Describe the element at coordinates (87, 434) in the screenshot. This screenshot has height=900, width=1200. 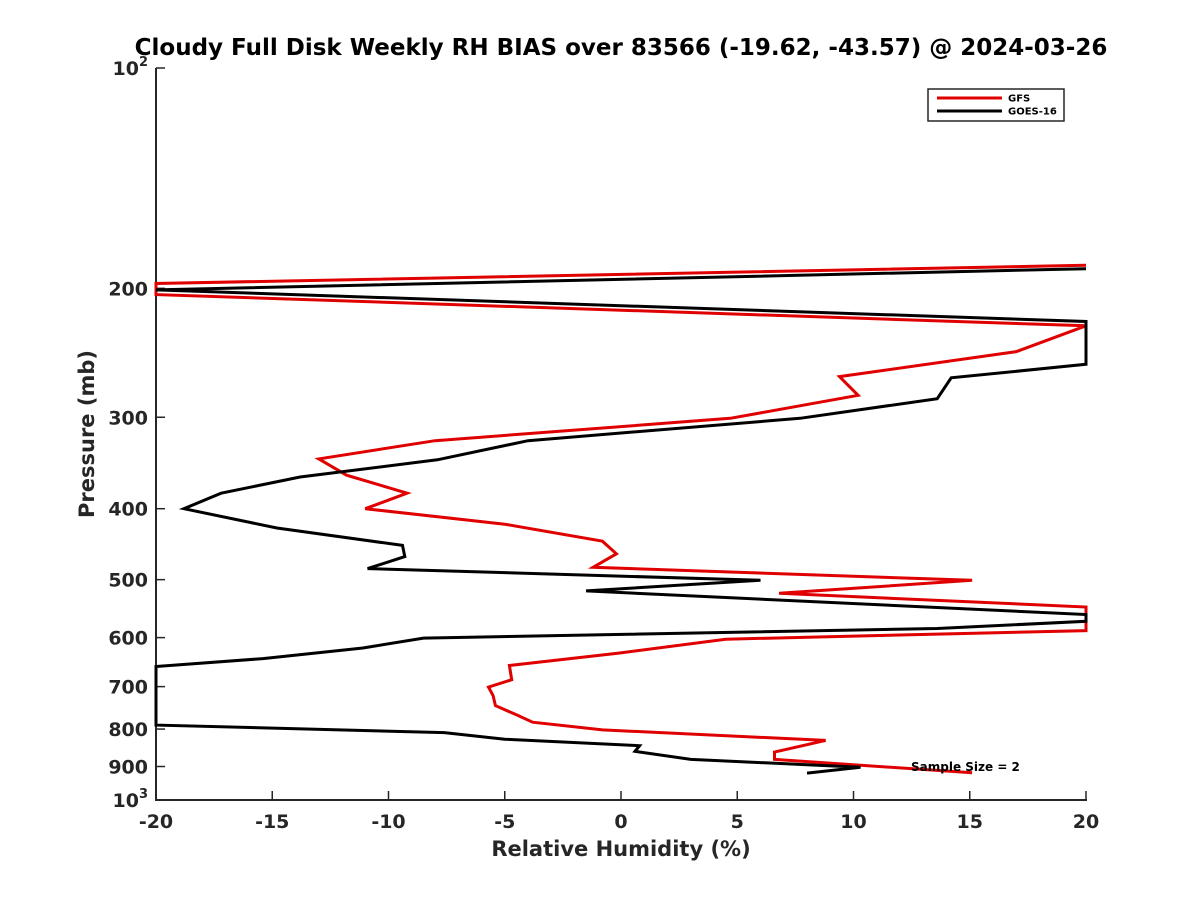
I see `y-axis-label: Pressure (mb)` at that location.